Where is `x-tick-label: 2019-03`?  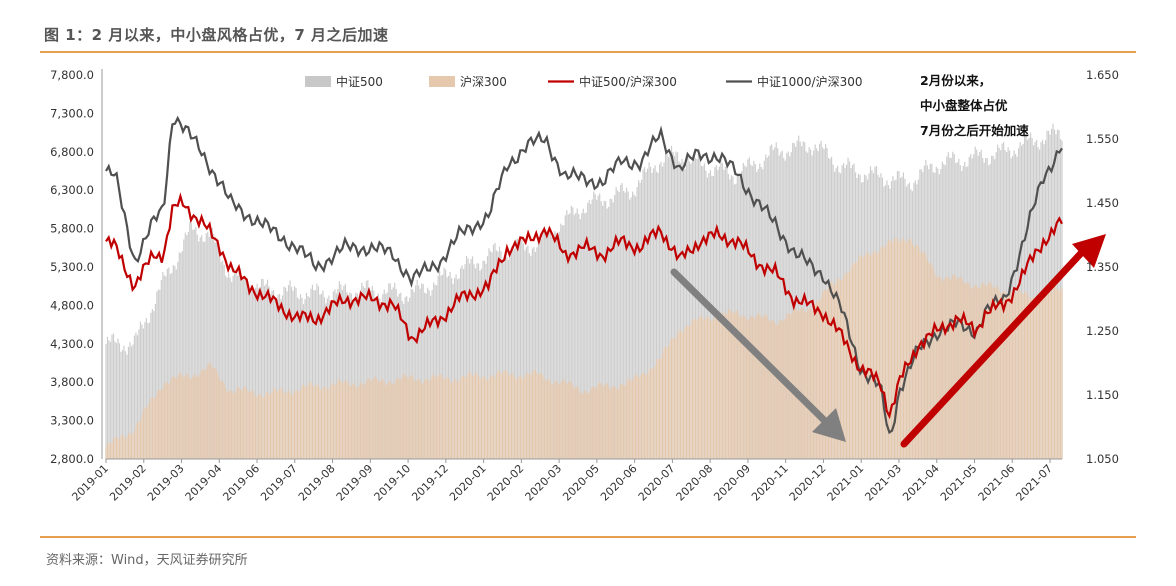
x-tick-label: 2019-03 is located at coordinates (166, 483).